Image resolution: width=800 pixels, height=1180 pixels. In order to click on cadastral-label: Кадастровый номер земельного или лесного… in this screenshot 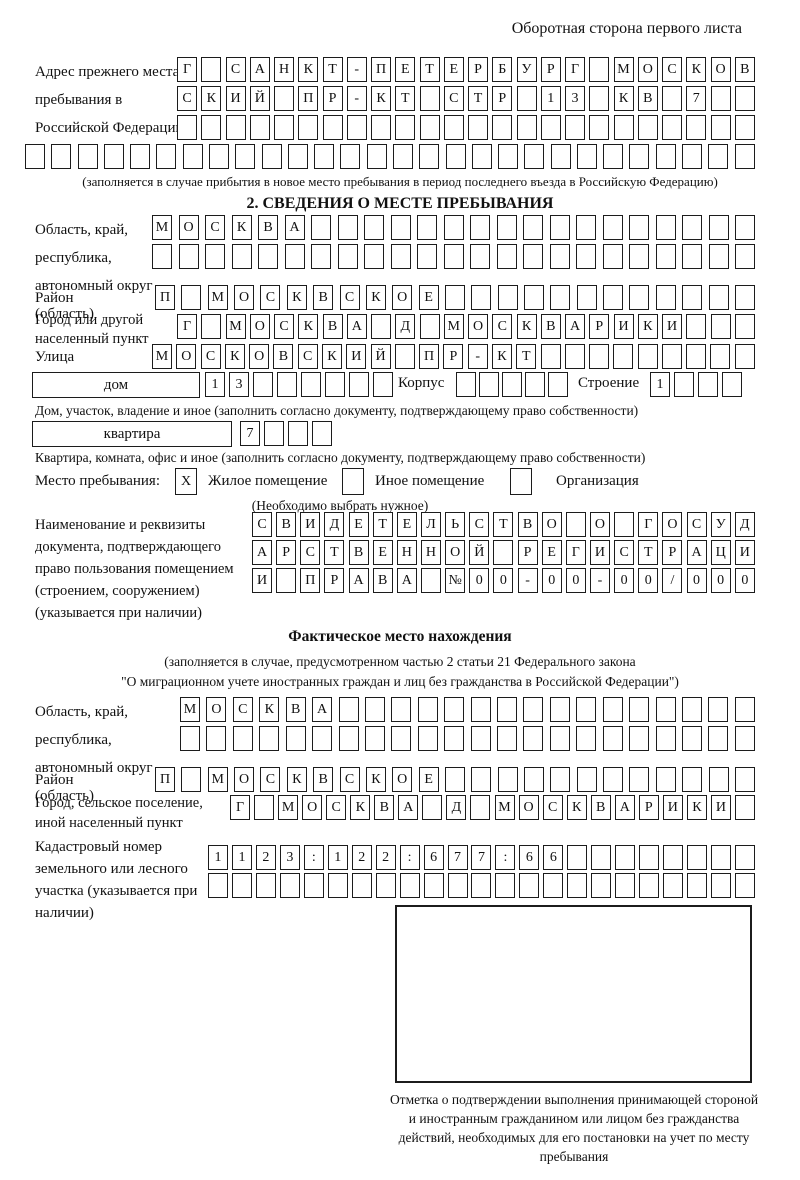, I will do `click(116, 880)`.